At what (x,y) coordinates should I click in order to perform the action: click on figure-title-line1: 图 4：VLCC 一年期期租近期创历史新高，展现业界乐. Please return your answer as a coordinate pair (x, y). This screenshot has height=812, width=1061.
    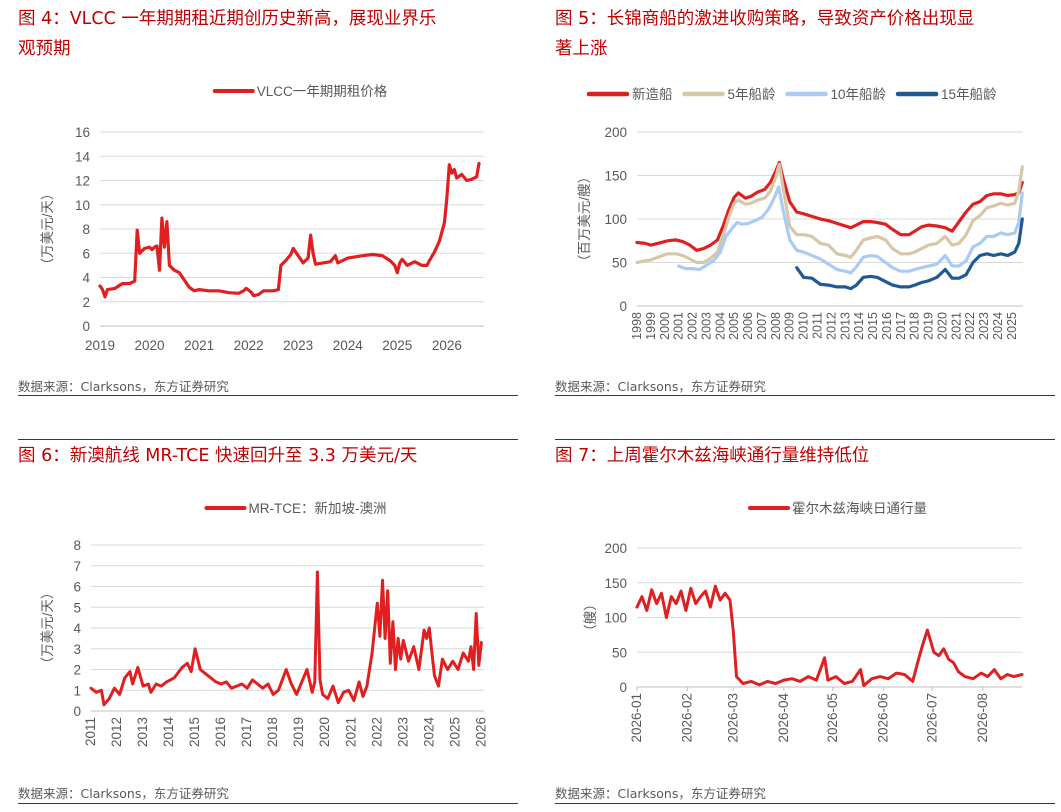
    Looking at the image, I should click on (227, 19).